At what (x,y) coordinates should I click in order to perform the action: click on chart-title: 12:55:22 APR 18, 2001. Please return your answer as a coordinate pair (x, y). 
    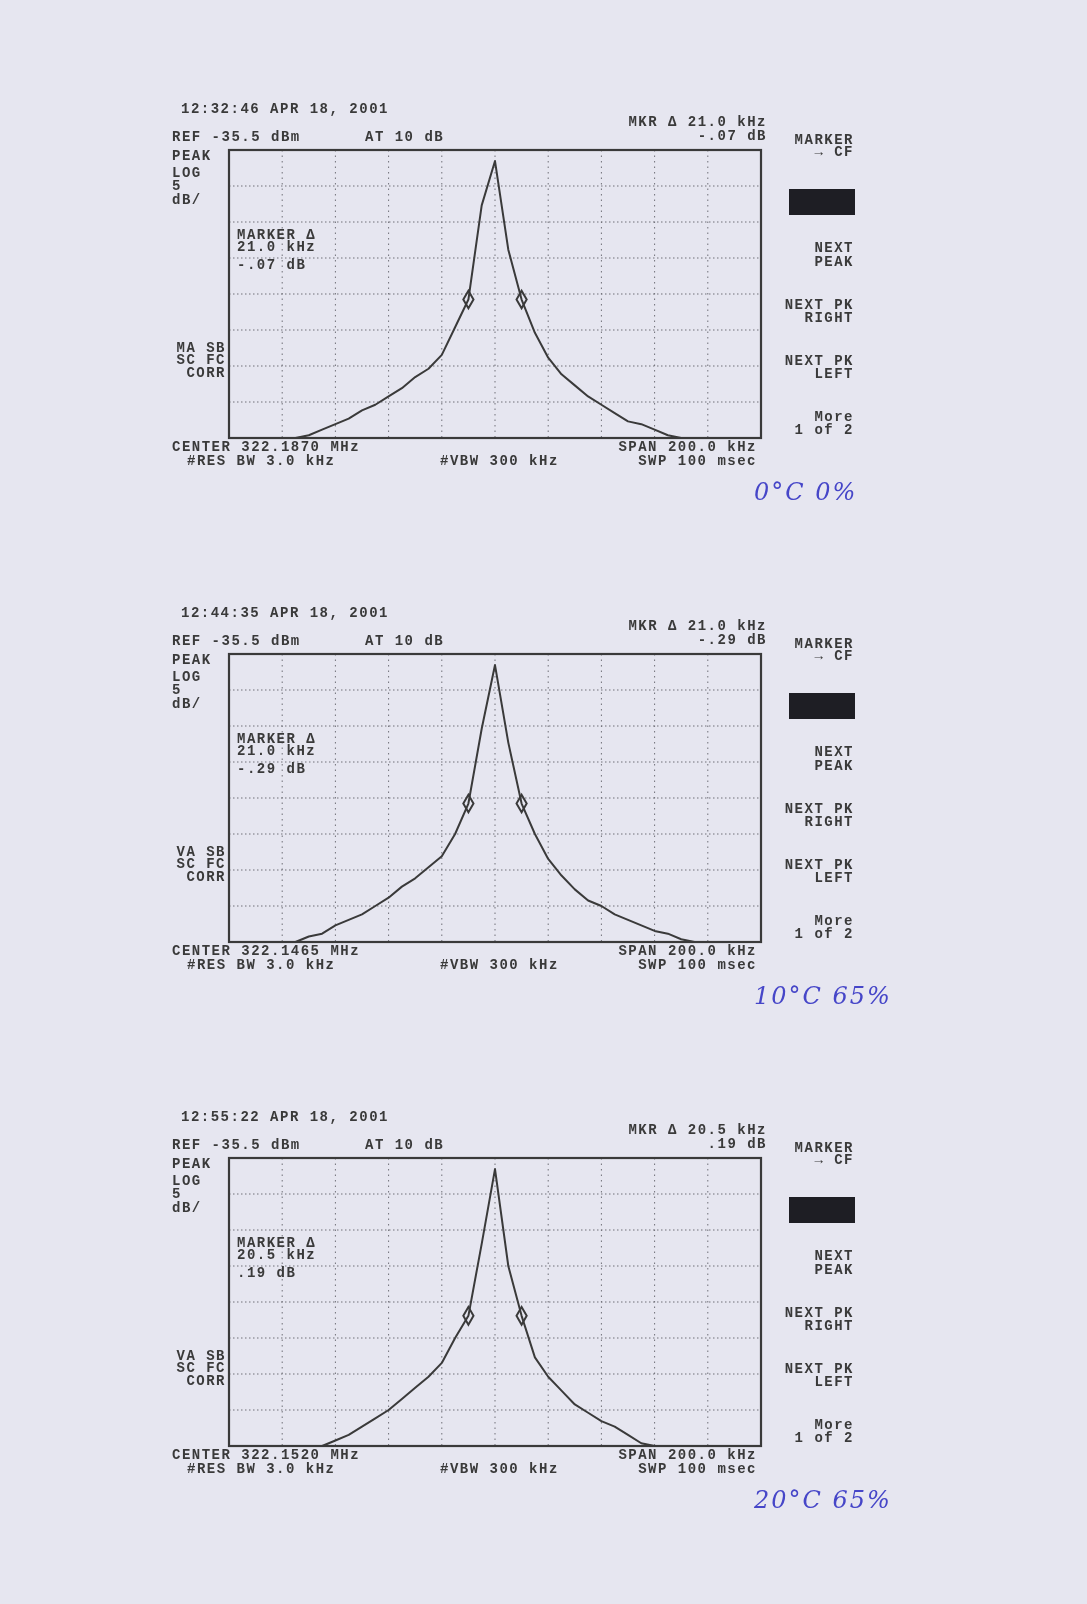
    Looking at the image, I should click on (285, 1117).